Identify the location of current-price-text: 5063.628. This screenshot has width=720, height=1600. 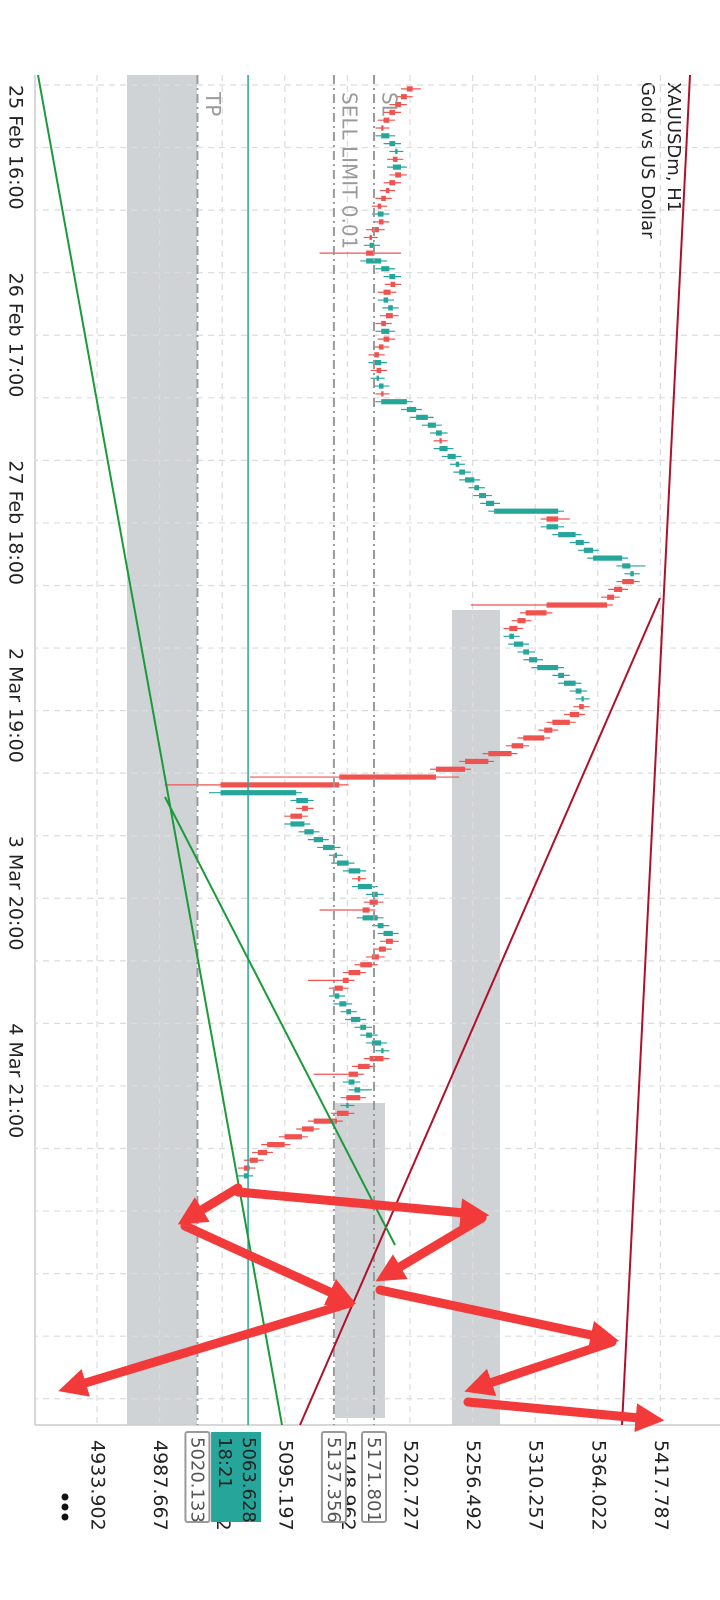
(248, 1480).